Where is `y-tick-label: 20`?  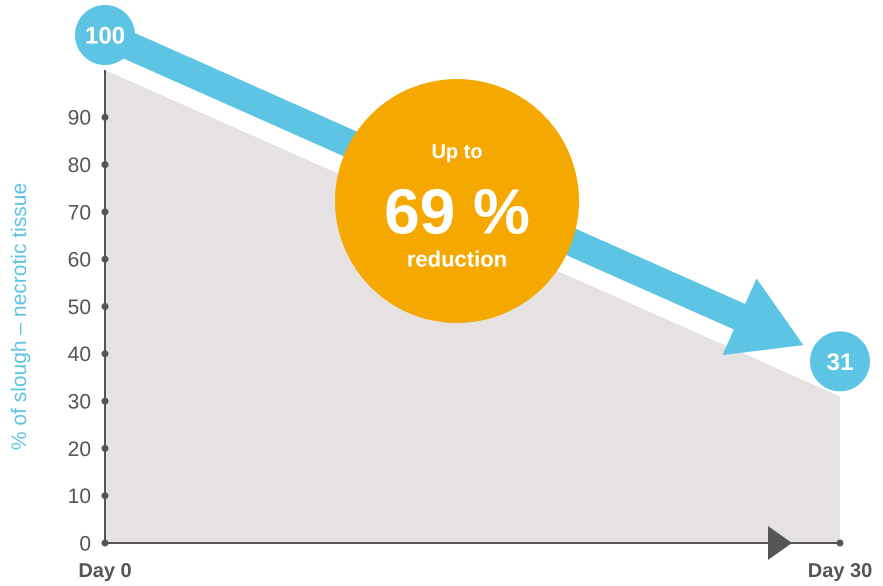 y-tick-label: 20 is located at coordinates (79, 449).